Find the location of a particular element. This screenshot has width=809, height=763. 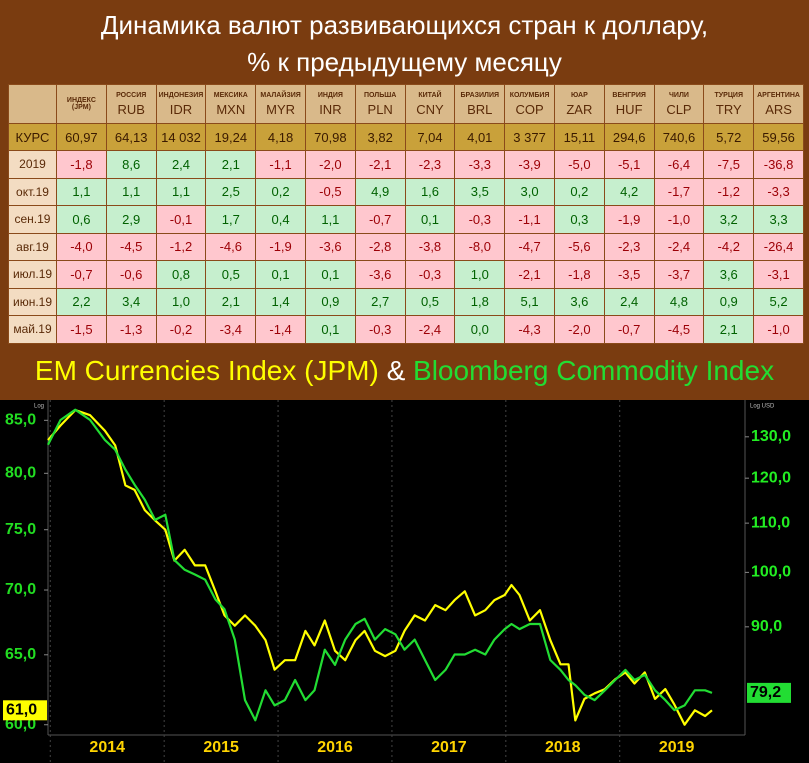

table-cell: -1,2 is located at coordinates (729, 191).